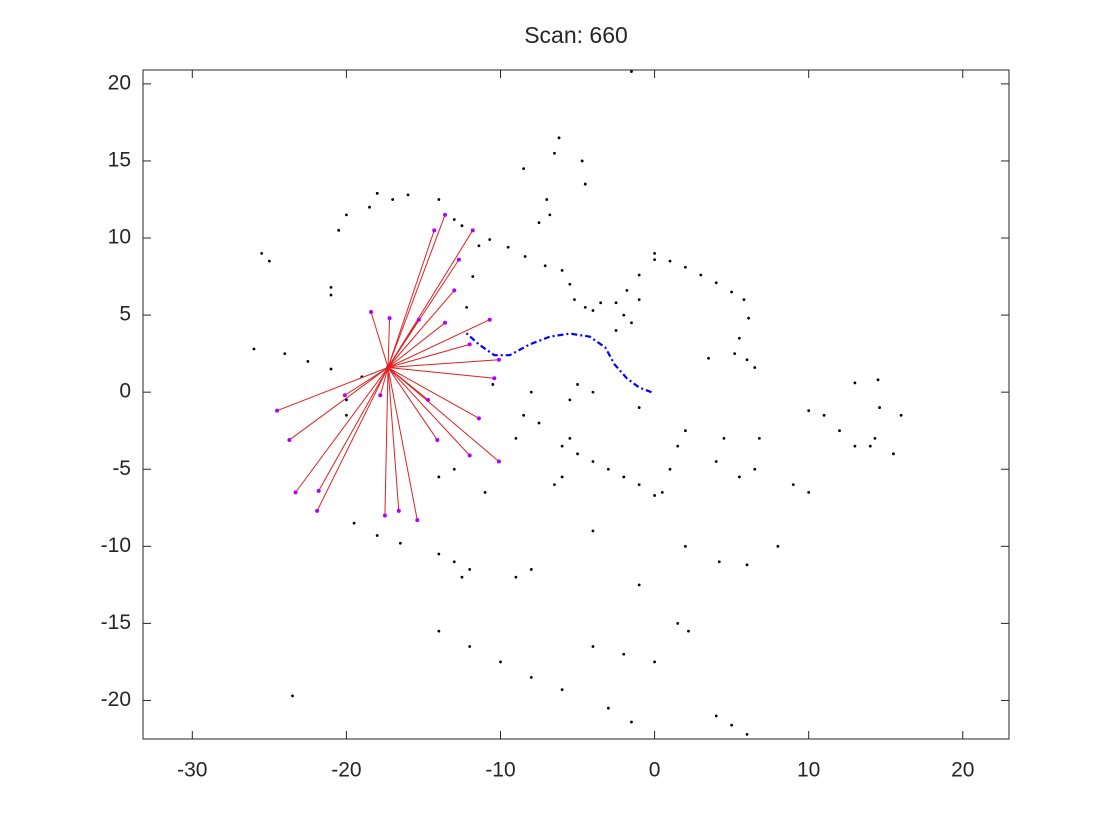  What do you see at coordinates (125, 314) in the screenshot?
I see `y-tick-label: 5` at bounding box center [125, 314].